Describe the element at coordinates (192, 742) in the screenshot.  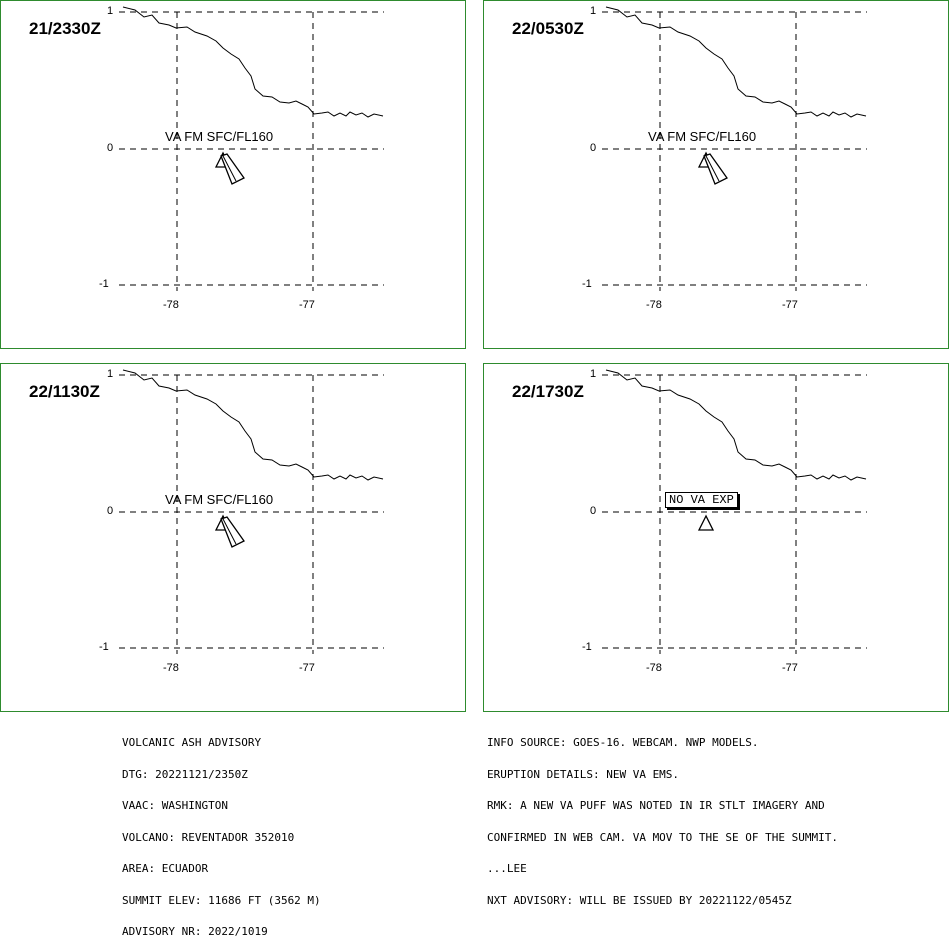
I see `advisory-line: VOLCANIC ASH ADVISORY` at that location.